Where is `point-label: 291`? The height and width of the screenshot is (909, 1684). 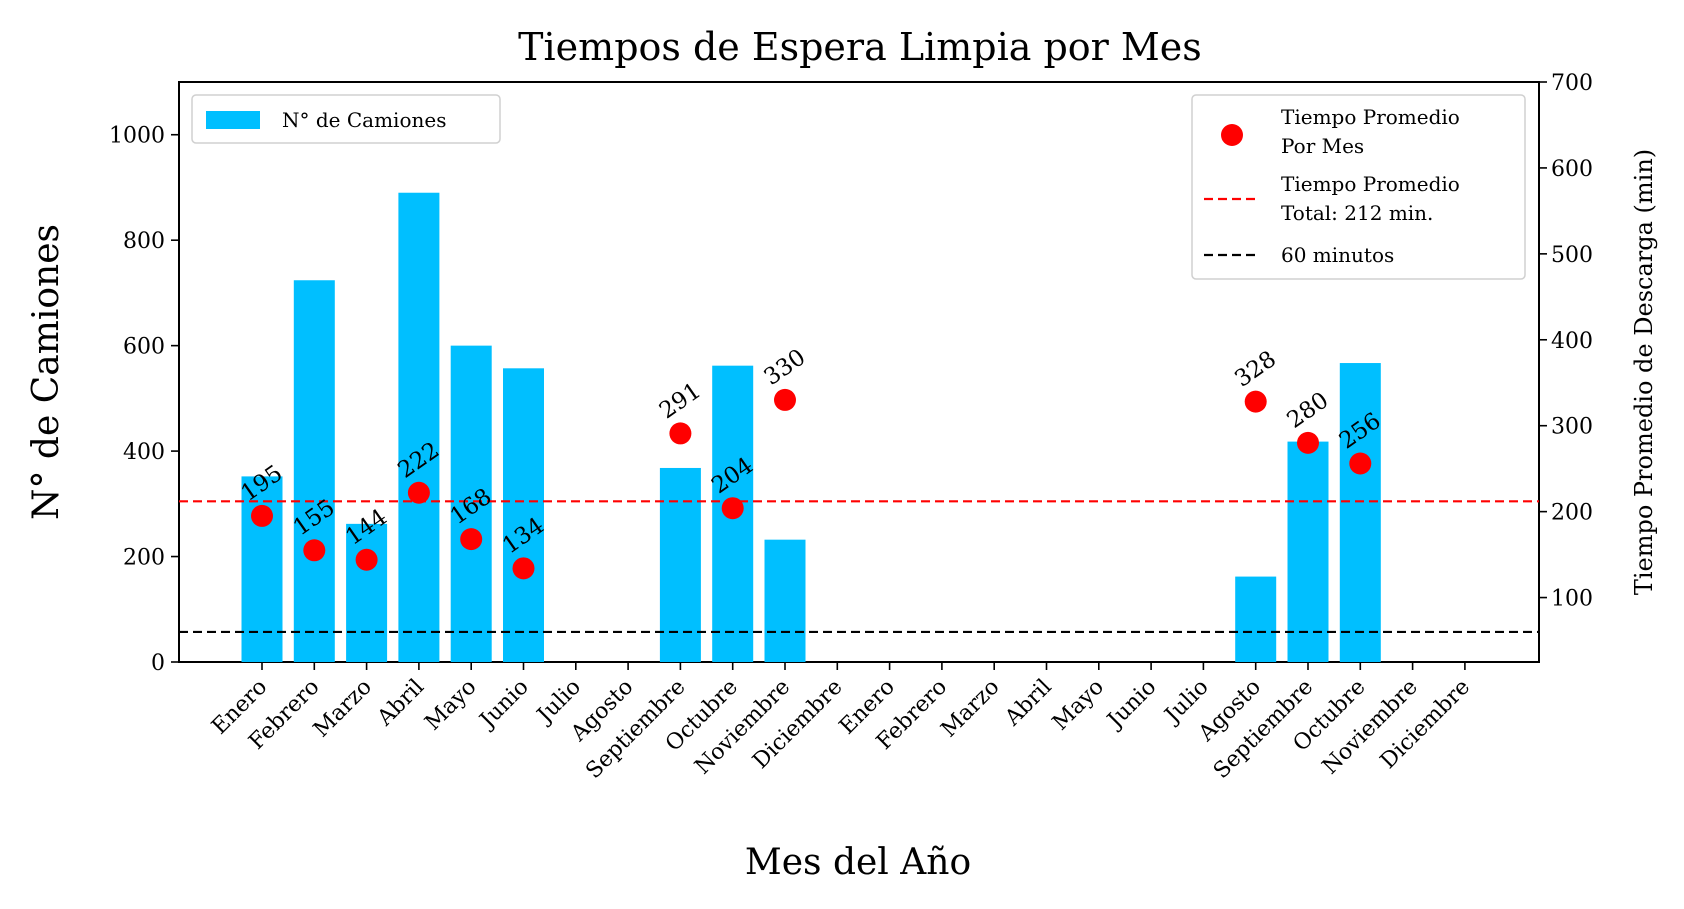
point-label: 291 is located at coordinates (680, 401).